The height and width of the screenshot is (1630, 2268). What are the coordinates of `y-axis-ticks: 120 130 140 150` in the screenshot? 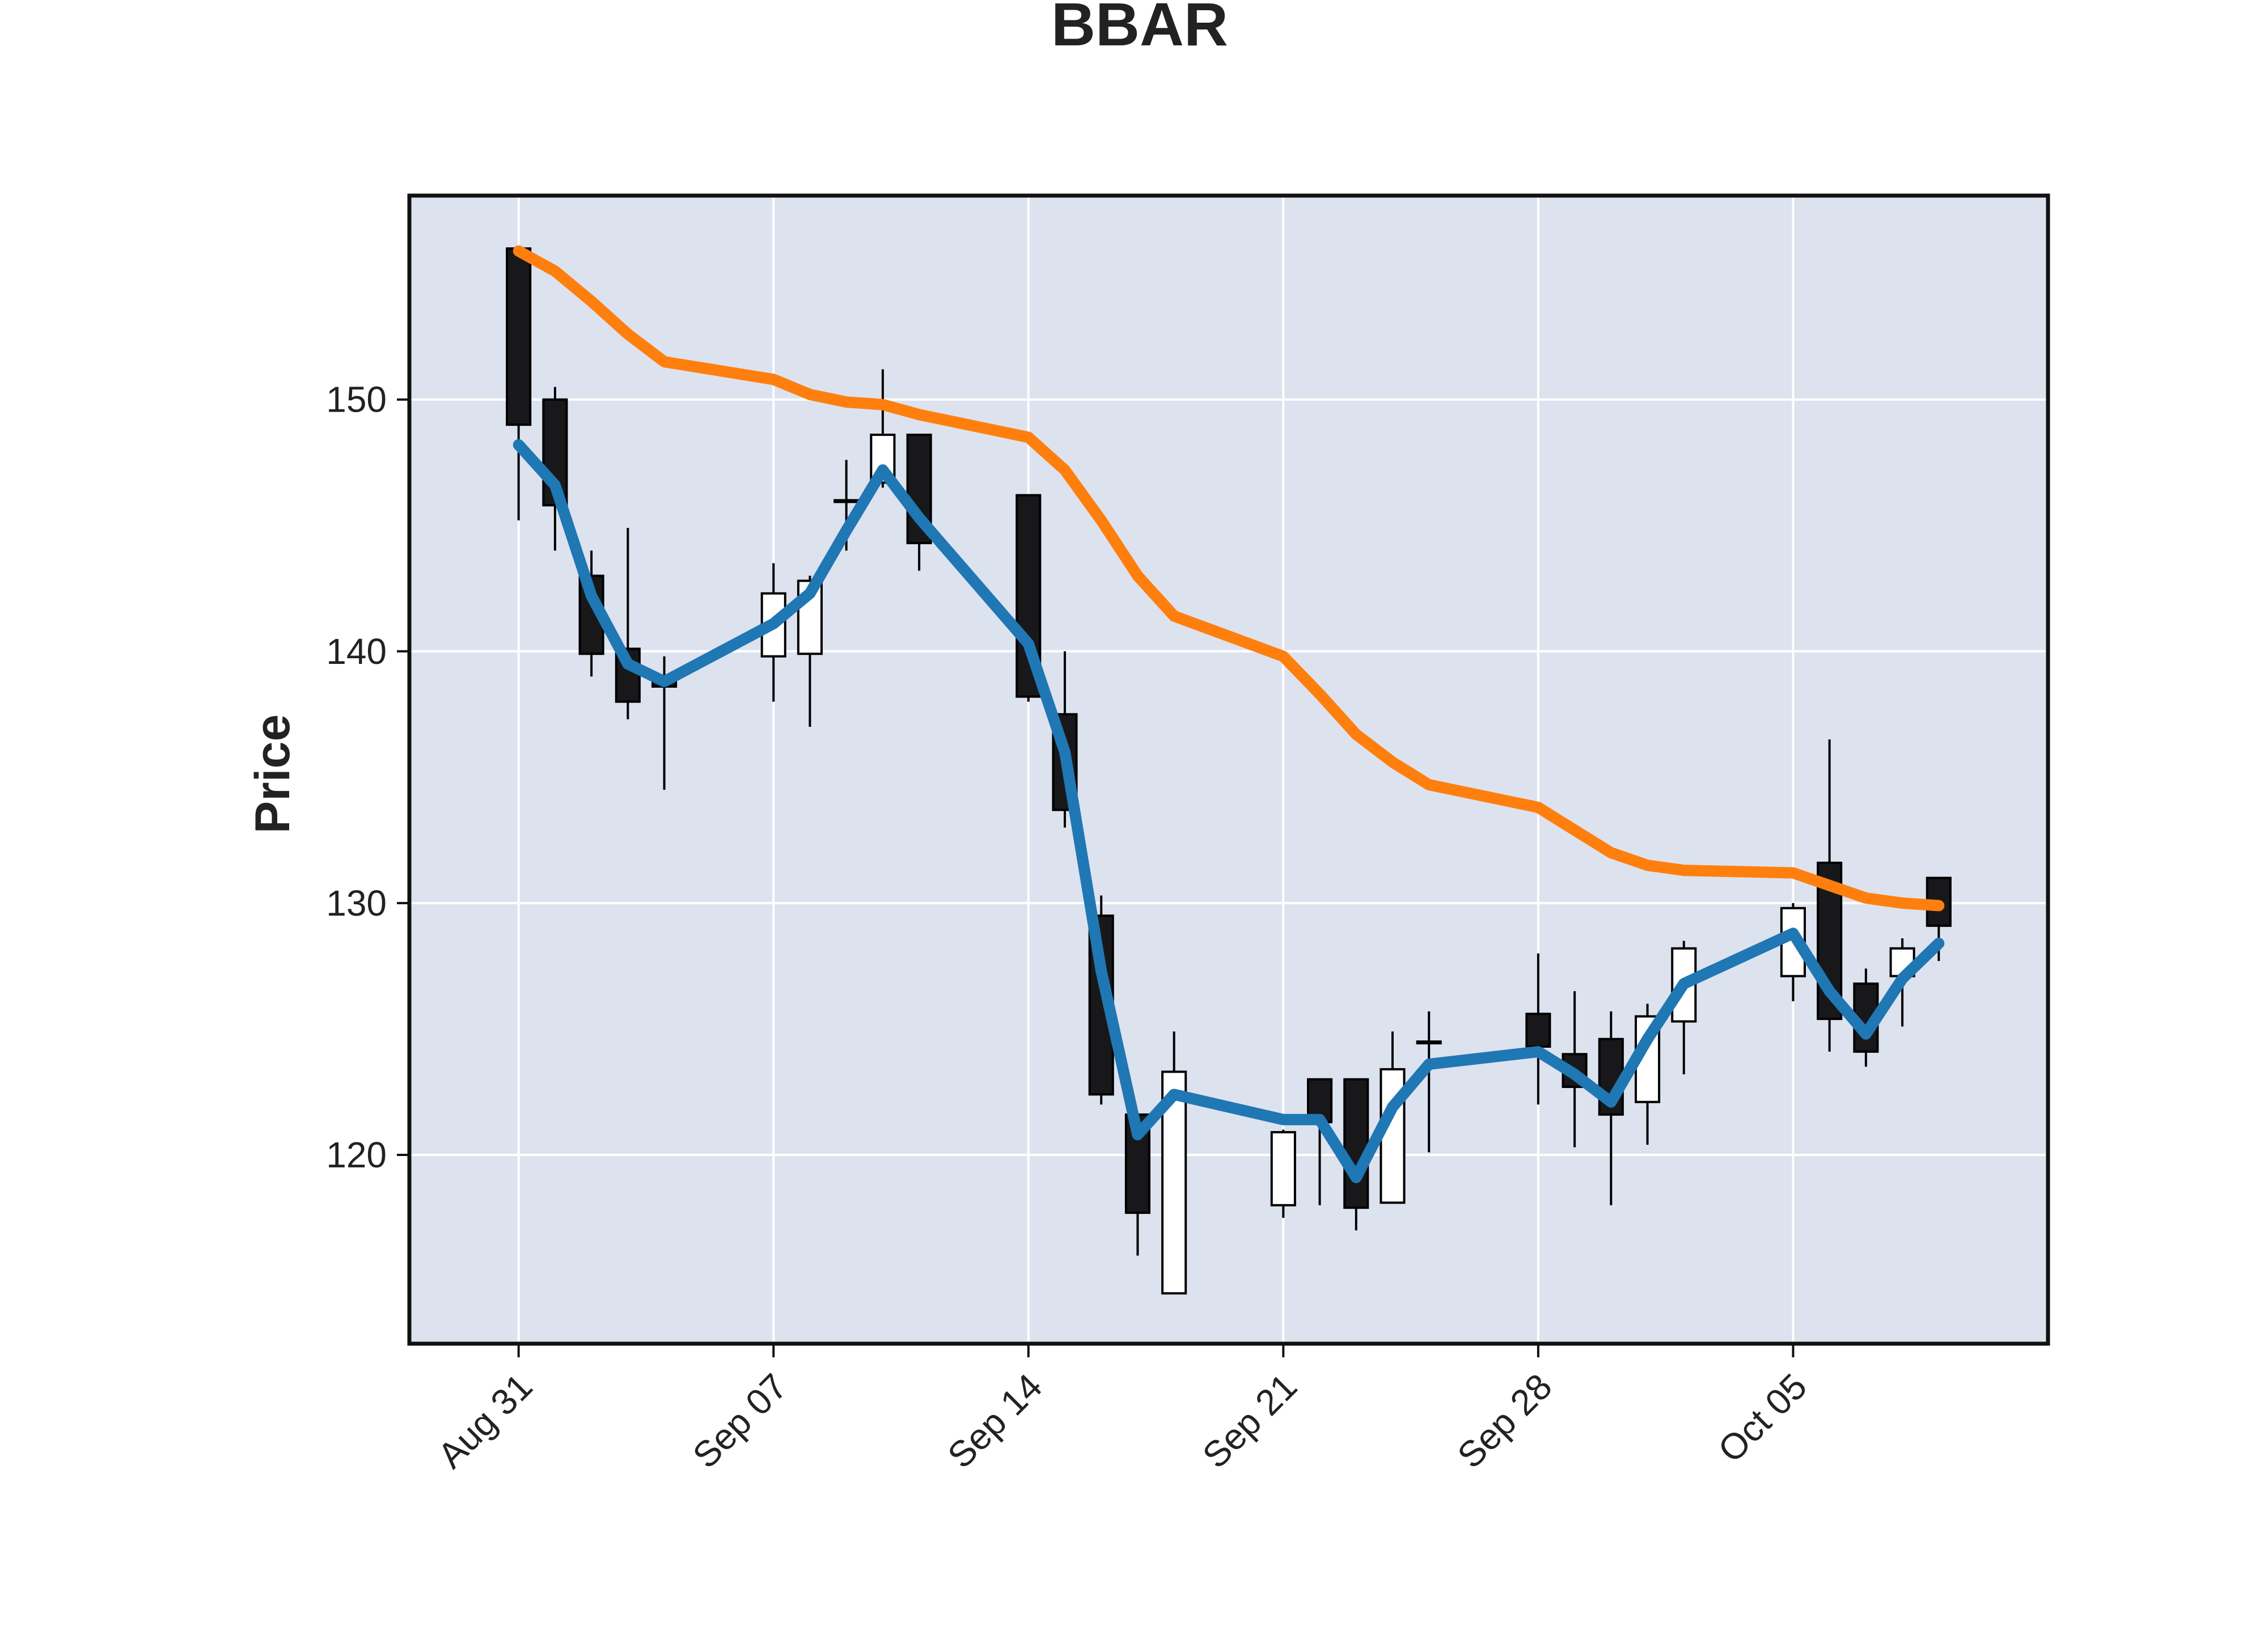 It's located at (367, 777).